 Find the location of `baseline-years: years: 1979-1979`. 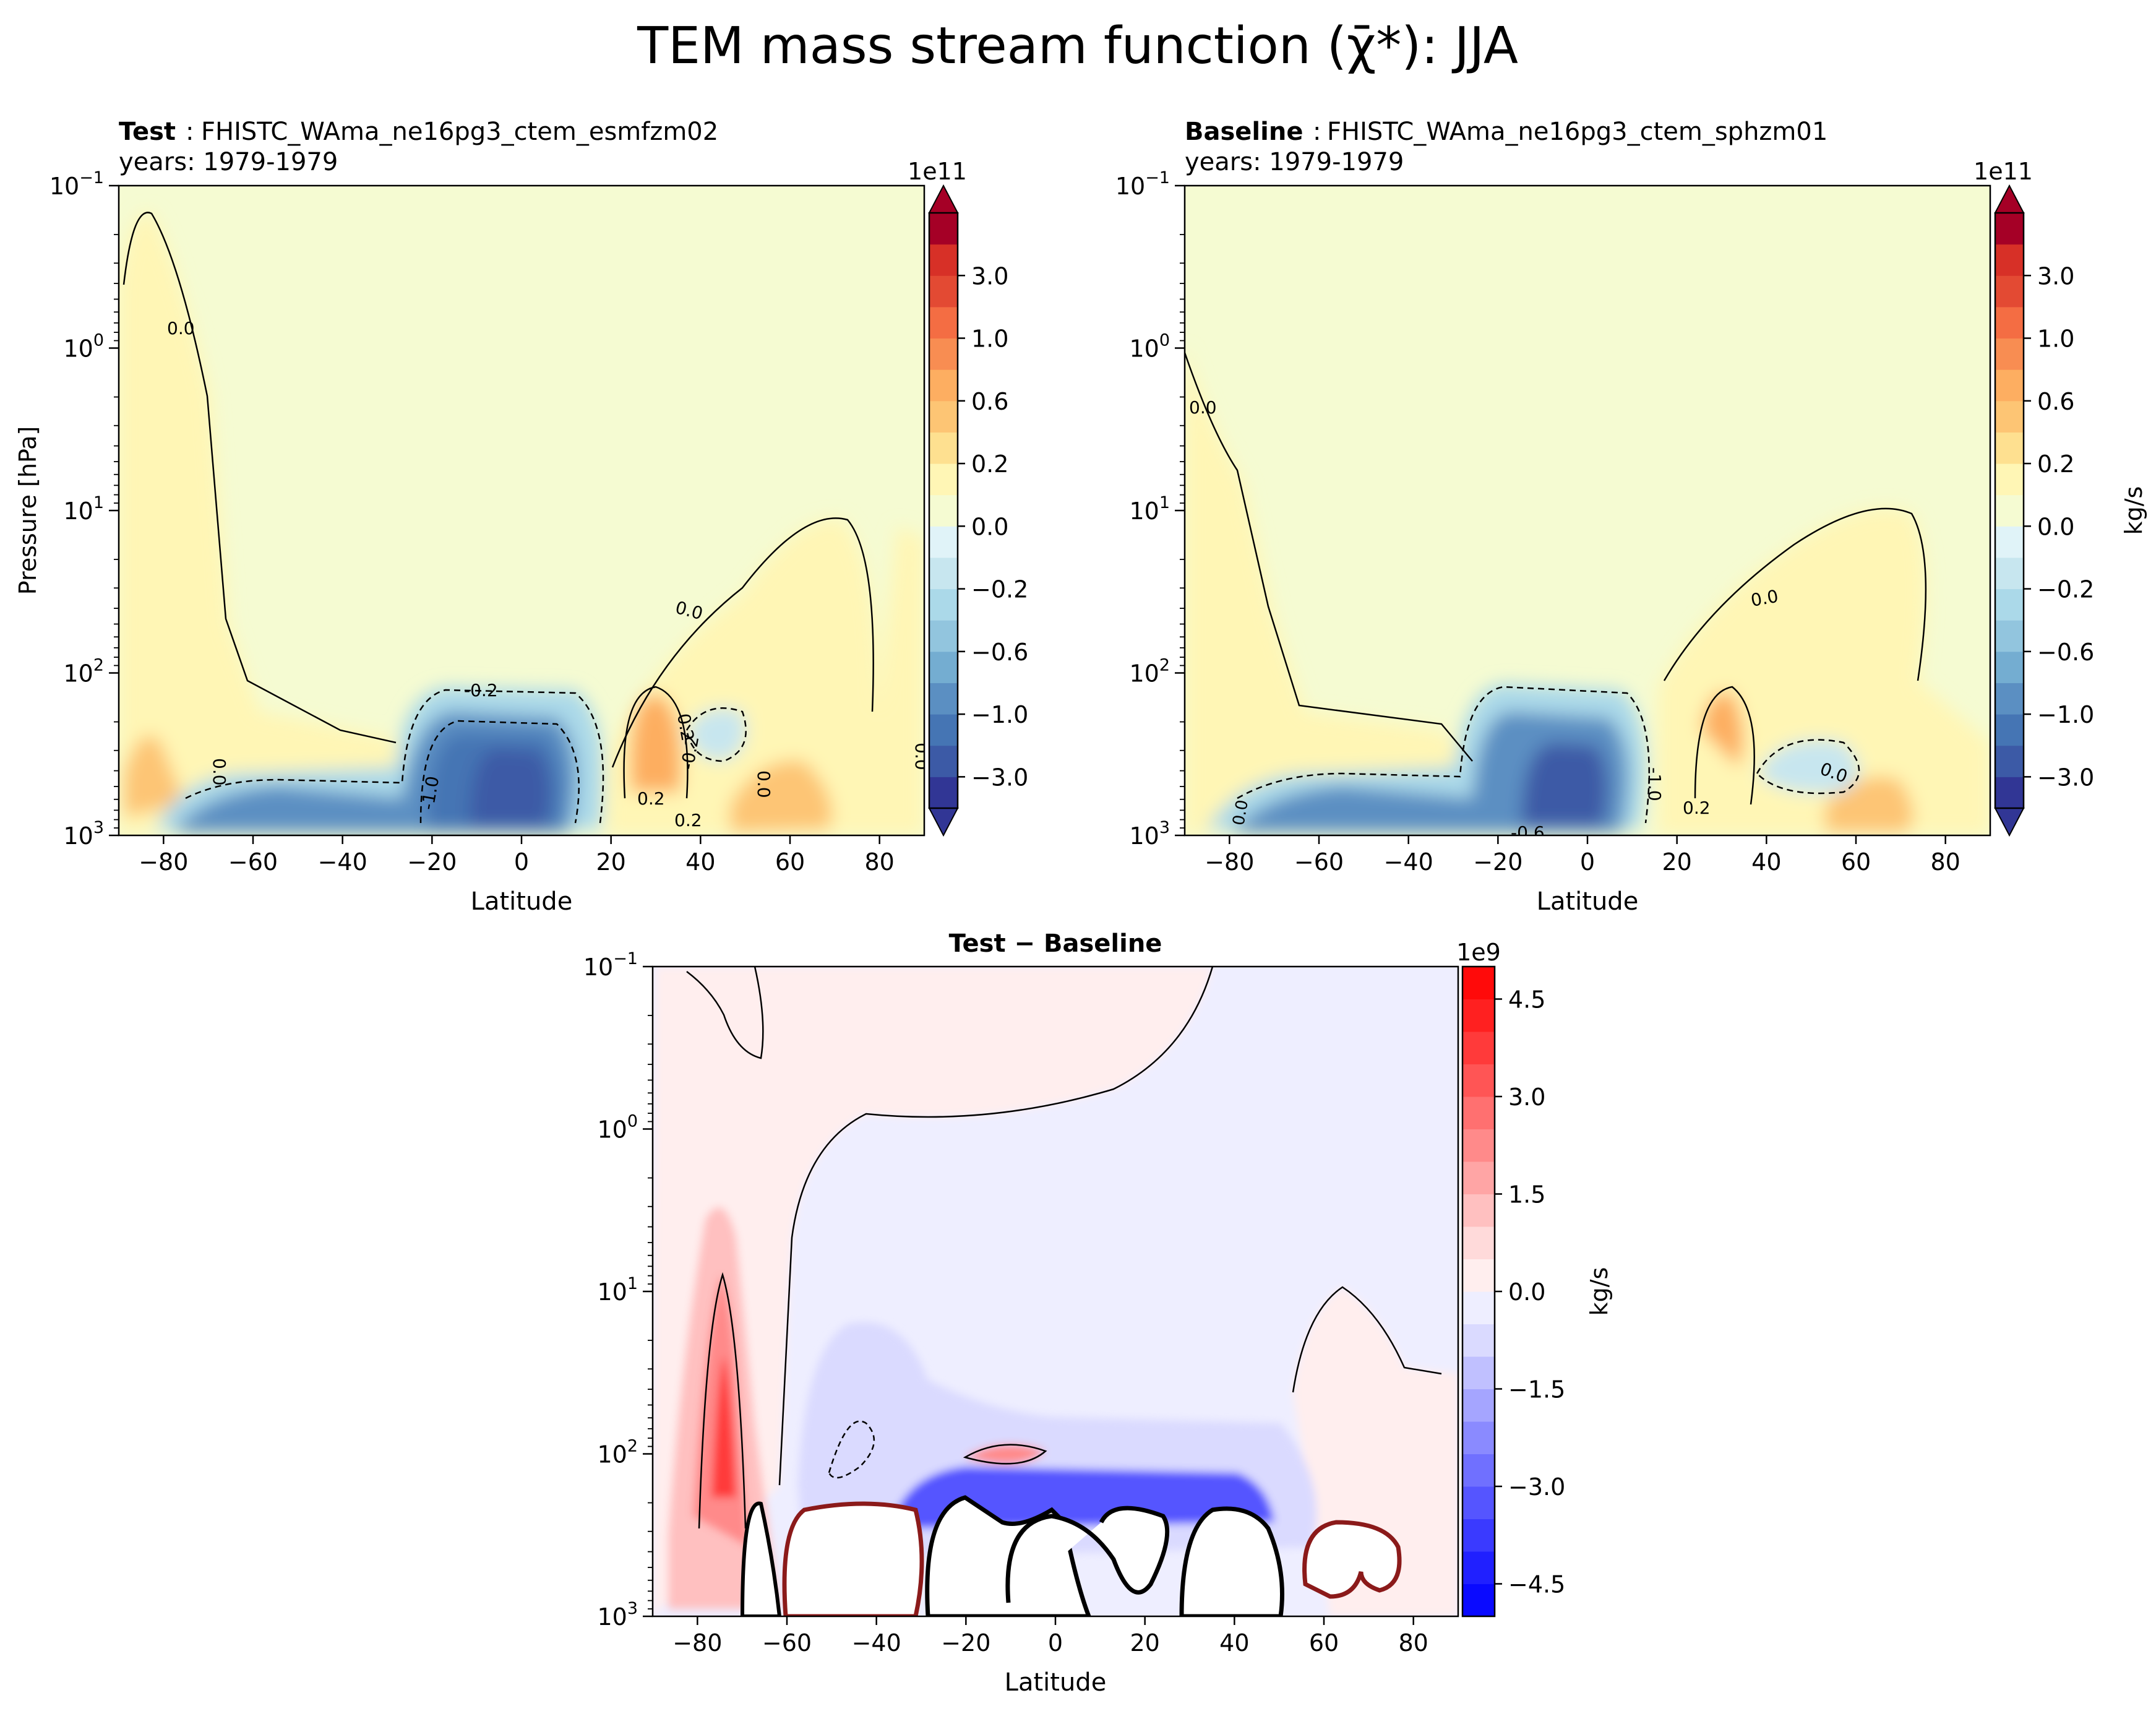

baseline-years: years: 1979-1979 is located at coordinates (1294, 162).